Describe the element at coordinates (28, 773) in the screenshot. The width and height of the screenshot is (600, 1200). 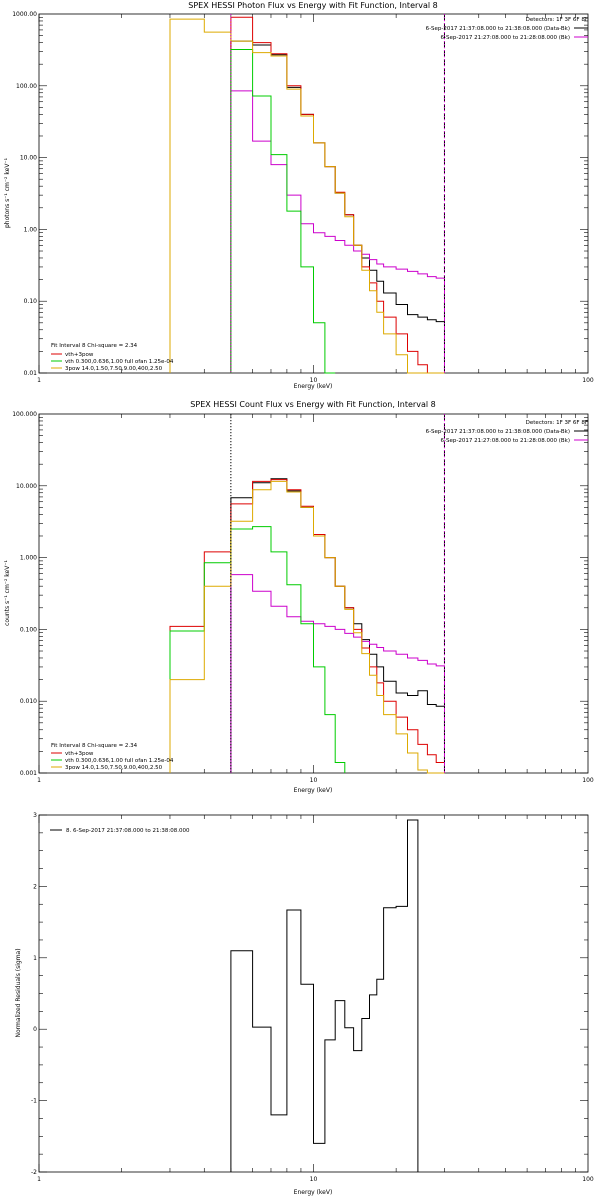
I see `y-tick-label: 0.001` at that location.